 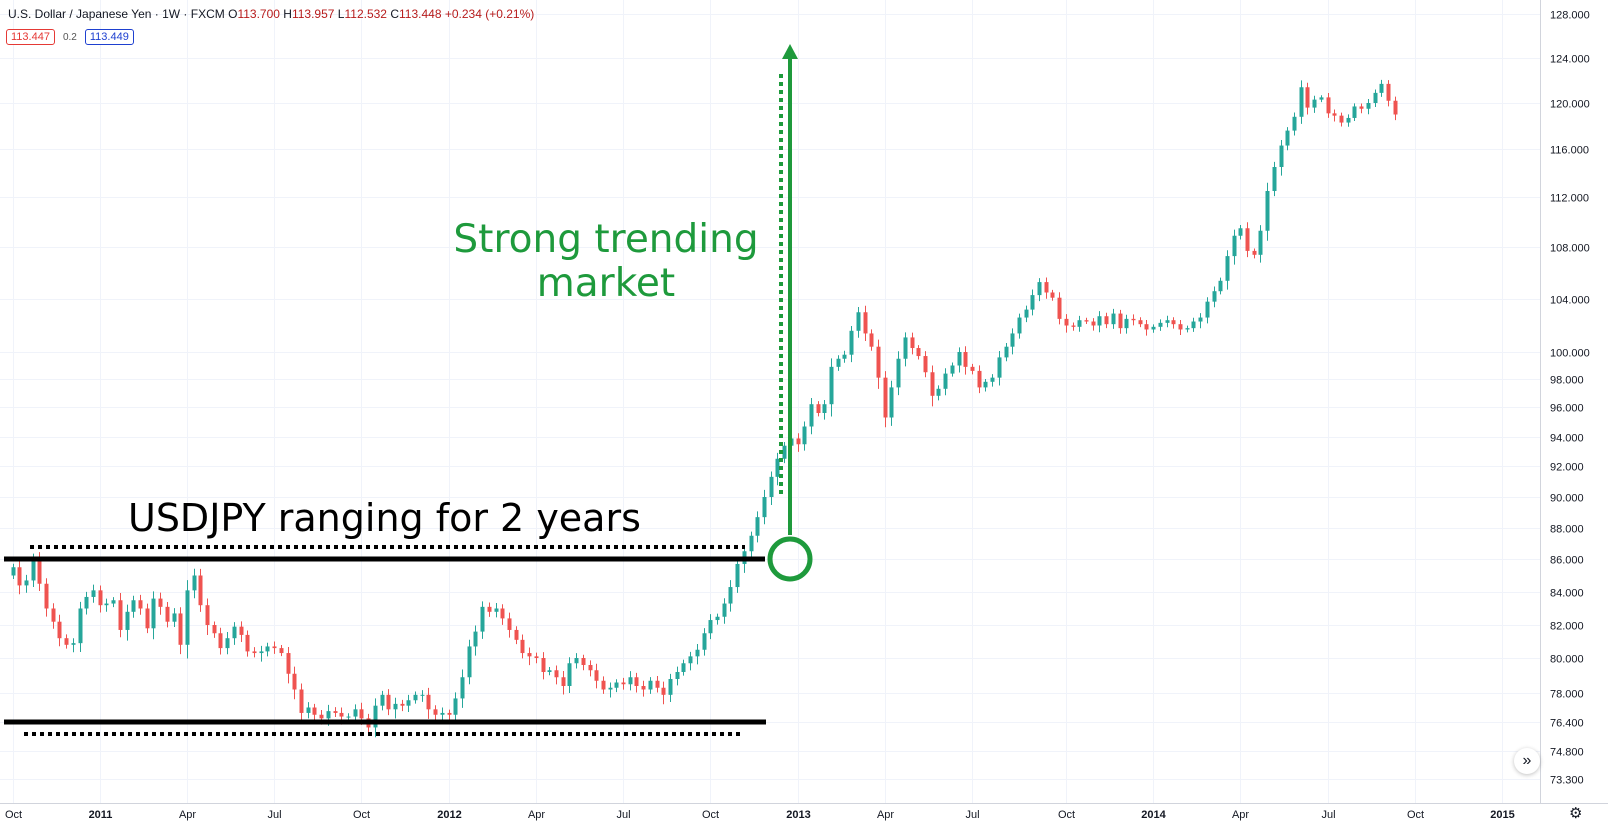 What do you see at coordinates (1567, 660) in the screenshot?
I see `price-tick-label: 80.000` at bounding box center [1567, 660].